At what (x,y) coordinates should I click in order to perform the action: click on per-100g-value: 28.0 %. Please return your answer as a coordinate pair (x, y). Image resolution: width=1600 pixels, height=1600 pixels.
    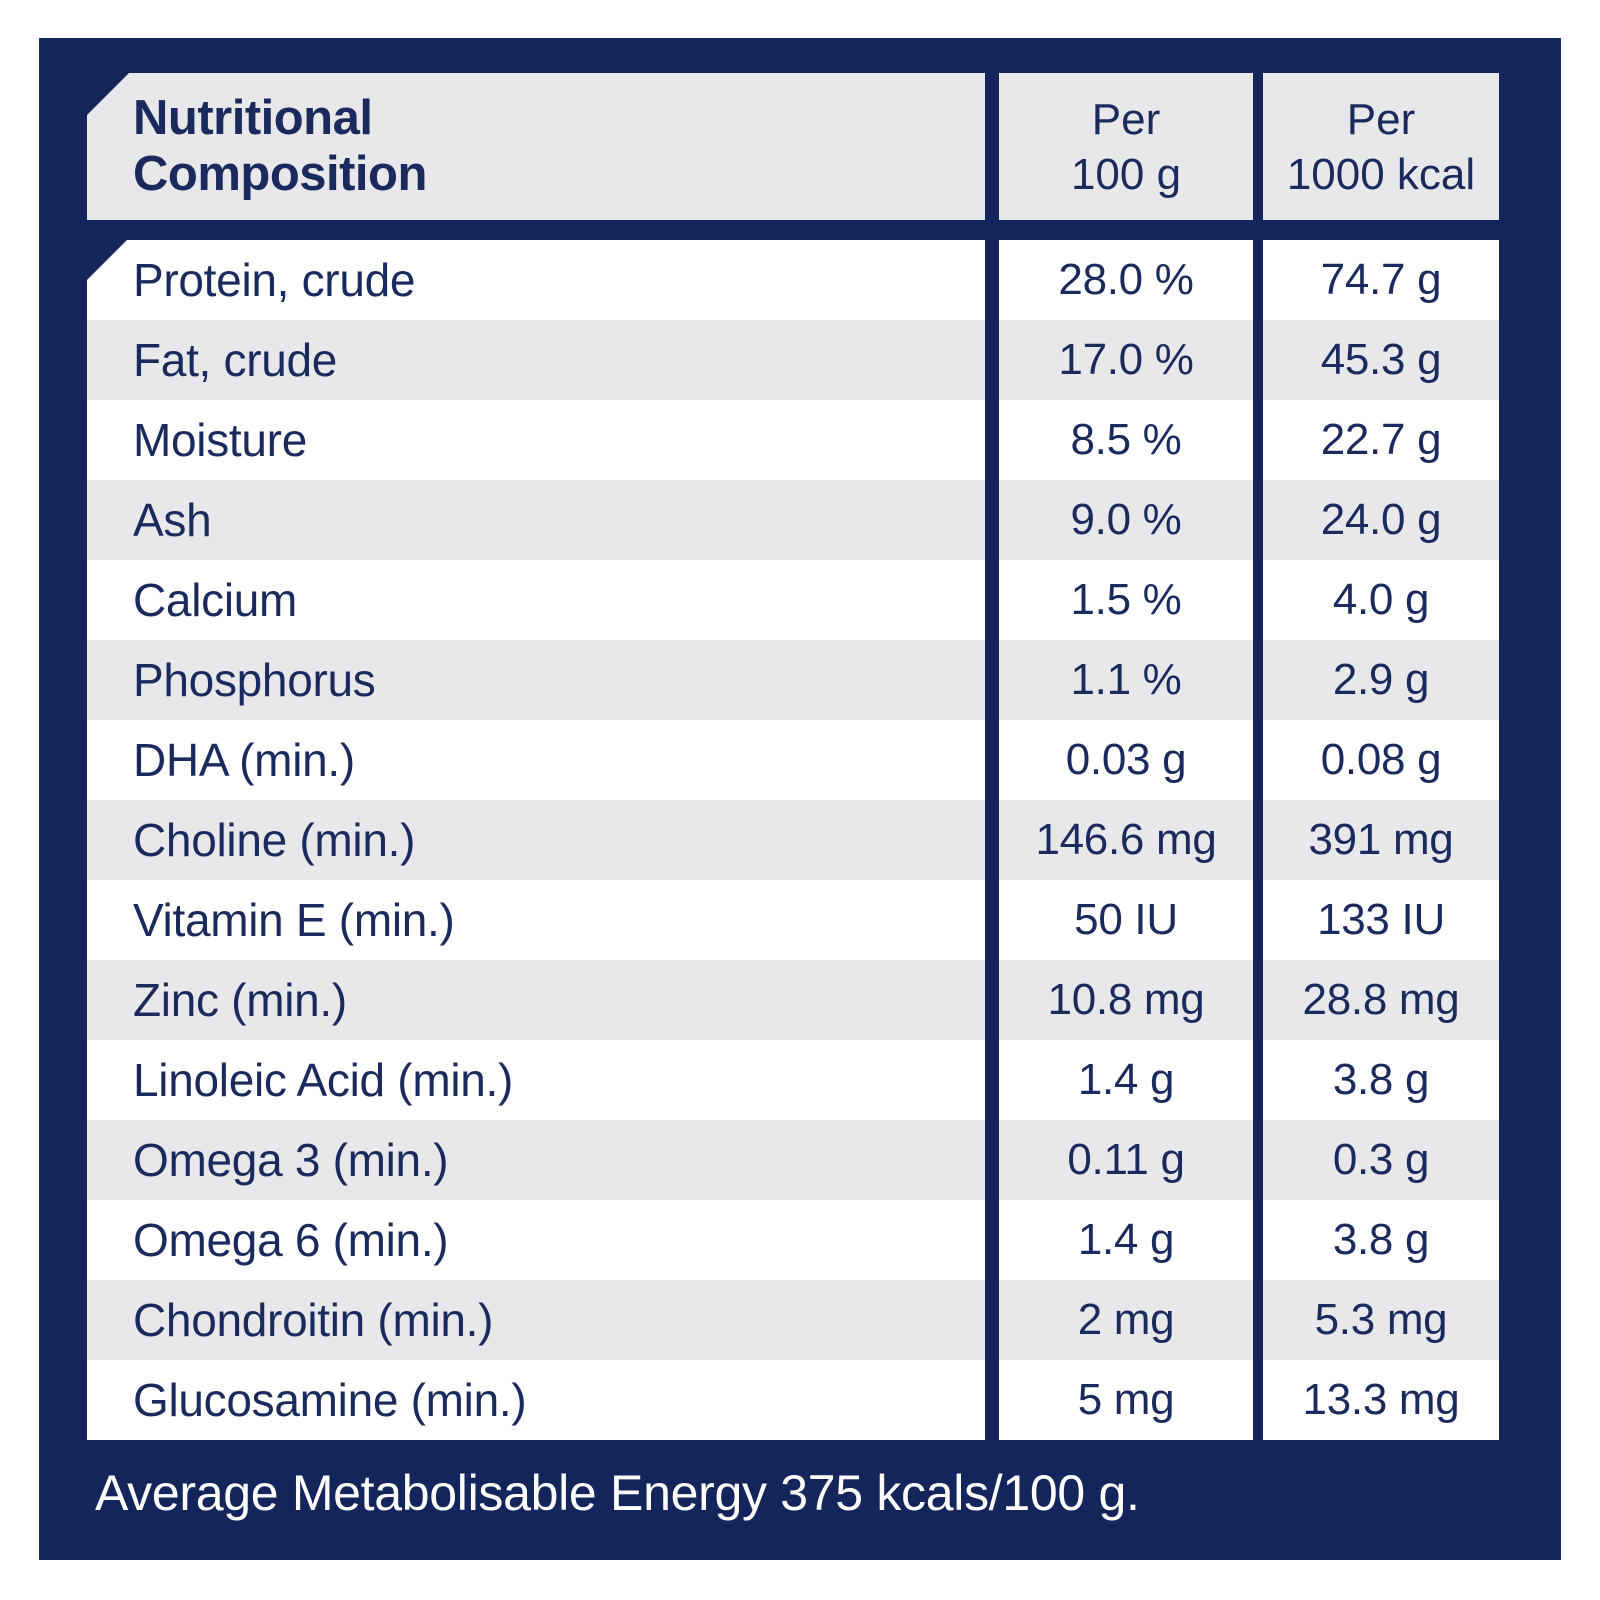
    Looking at the image, I should click on (1126, 280).